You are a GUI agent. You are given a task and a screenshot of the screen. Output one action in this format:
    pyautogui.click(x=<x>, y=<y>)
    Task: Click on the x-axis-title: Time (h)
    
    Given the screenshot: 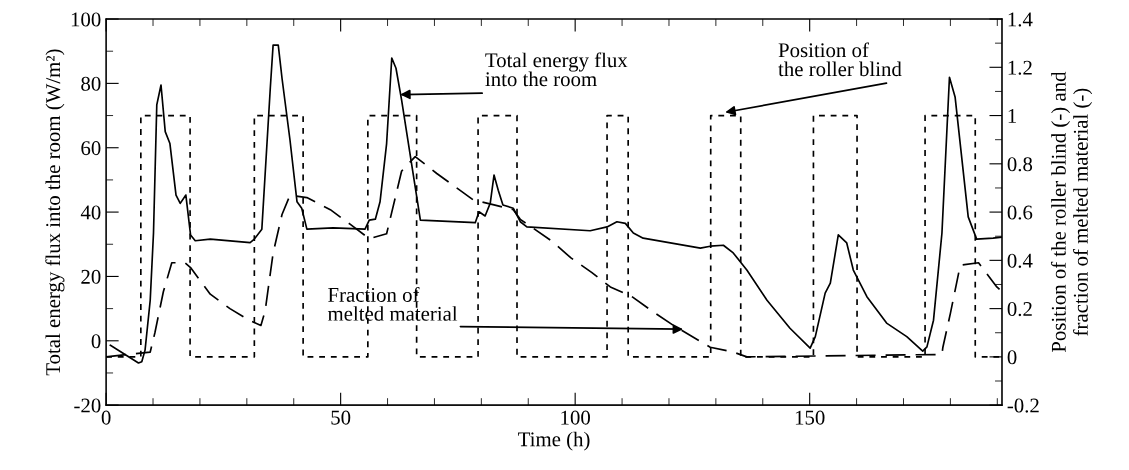 What is the action you would take?
    pyautogui.click(x=554, y=441)
    